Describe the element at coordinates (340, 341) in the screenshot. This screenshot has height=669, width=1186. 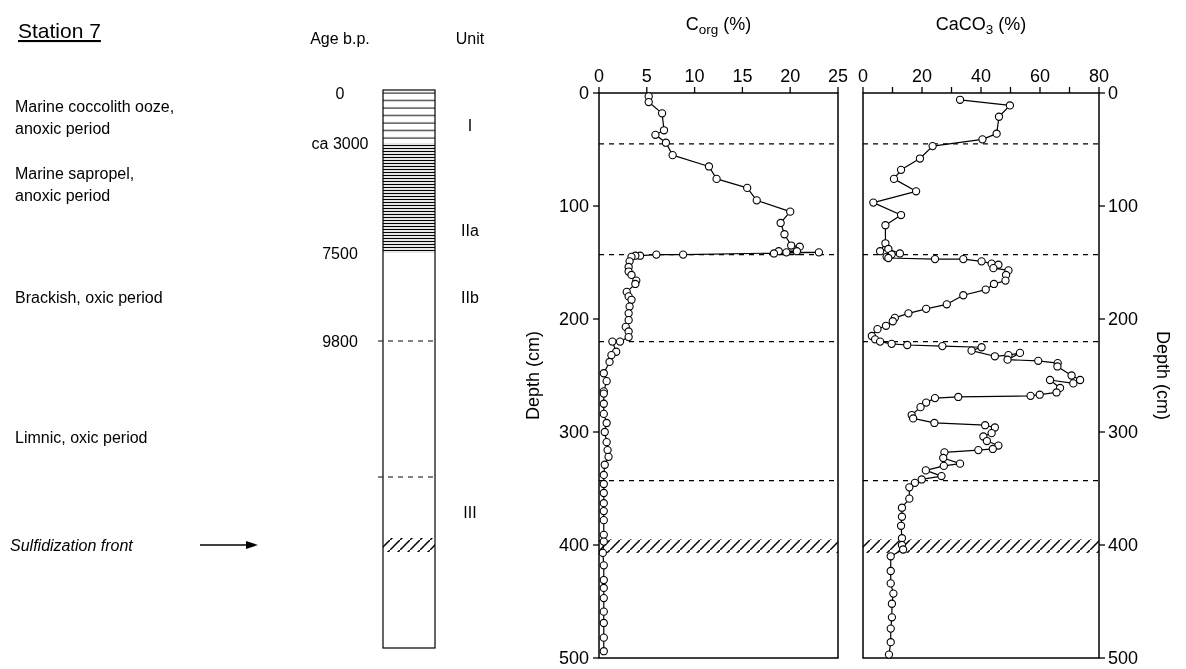
I see `text: 9800` at that location.